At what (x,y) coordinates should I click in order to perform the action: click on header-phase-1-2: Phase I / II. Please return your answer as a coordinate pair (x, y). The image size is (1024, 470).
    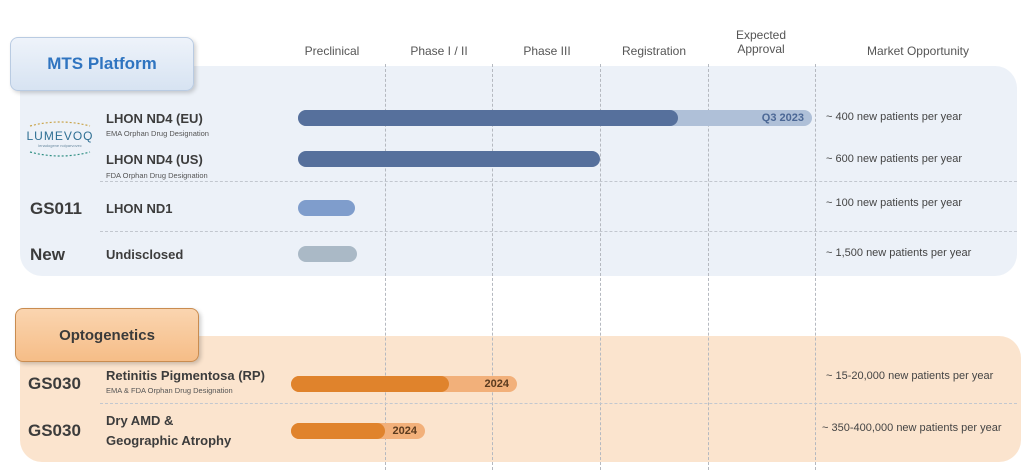
    Looking at the image, I should click on (439, 51).